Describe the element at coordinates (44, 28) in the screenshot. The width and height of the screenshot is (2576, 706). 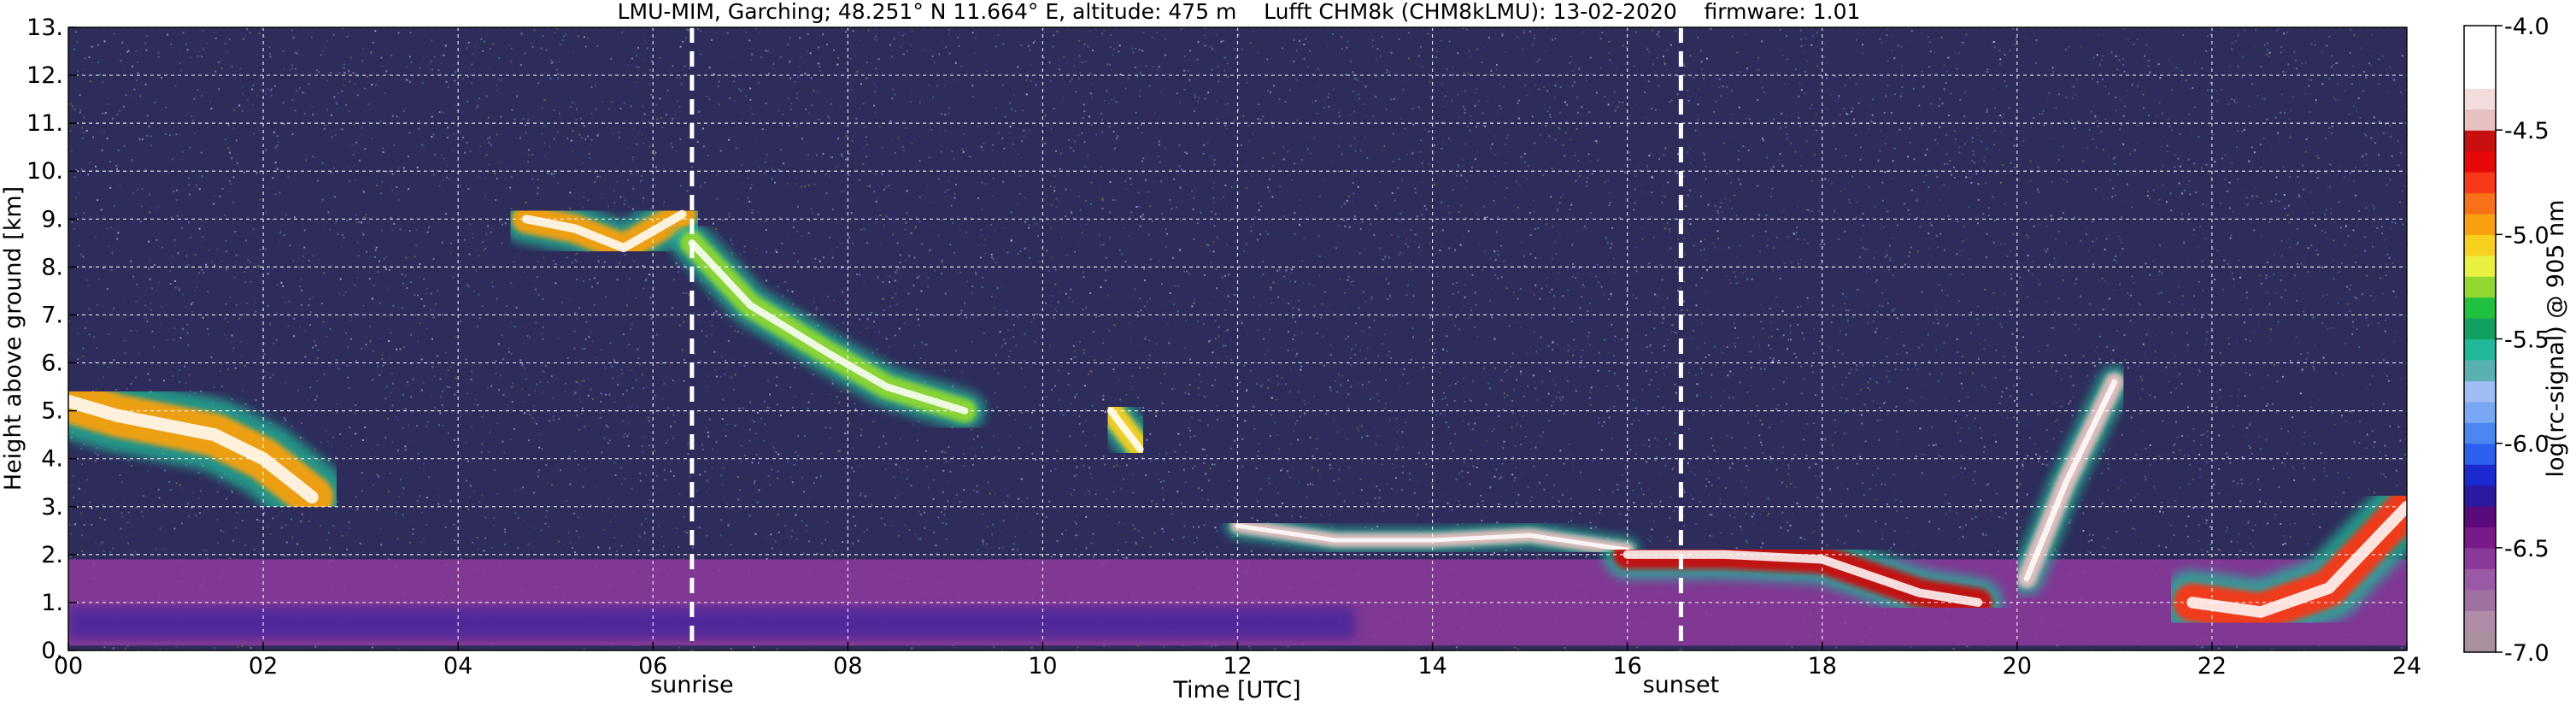
I see `y-tick-label: 13.` at that location.